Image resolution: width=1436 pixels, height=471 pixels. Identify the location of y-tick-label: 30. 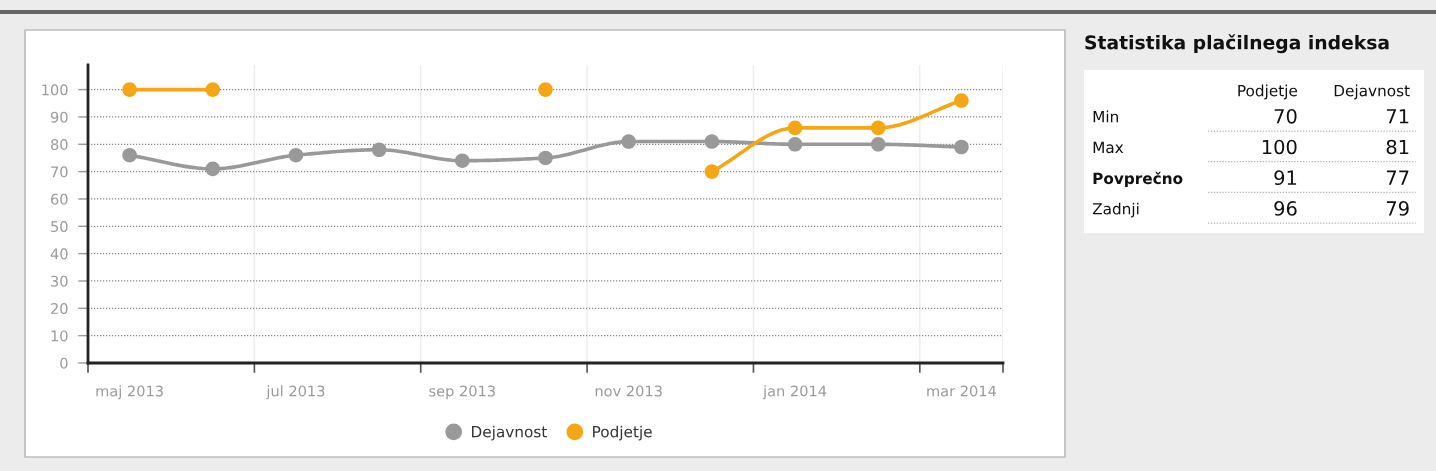
(59, 281).